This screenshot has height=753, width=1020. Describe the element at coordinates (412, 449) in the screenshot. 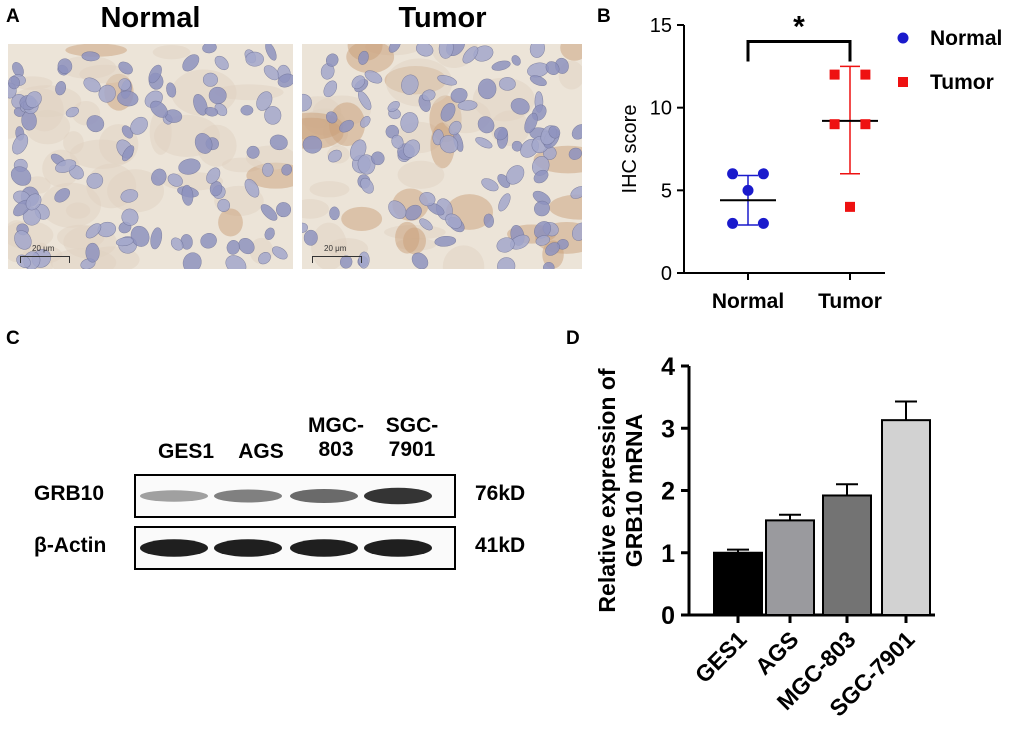

I see `lane-label-sgc7901-line2: 7901` at that location.